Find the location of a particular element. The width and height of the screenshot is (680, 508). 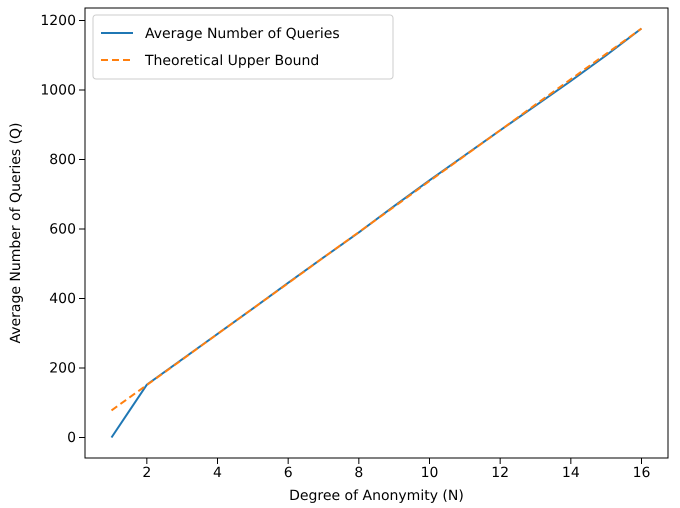

y-tick-label: 1200 is located at coordinates (58, 20).